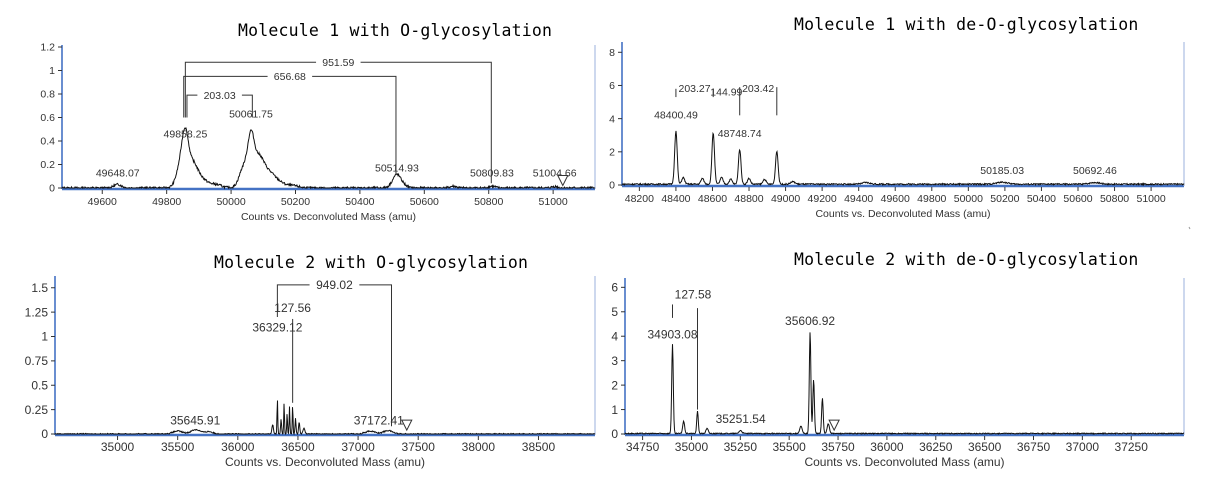 Image resolution: width=1221 pixels, height=504 pixels. Describe the element at coordinates (639, 199) in the screenshot. I see `x-tick-label: 48200` at that location.